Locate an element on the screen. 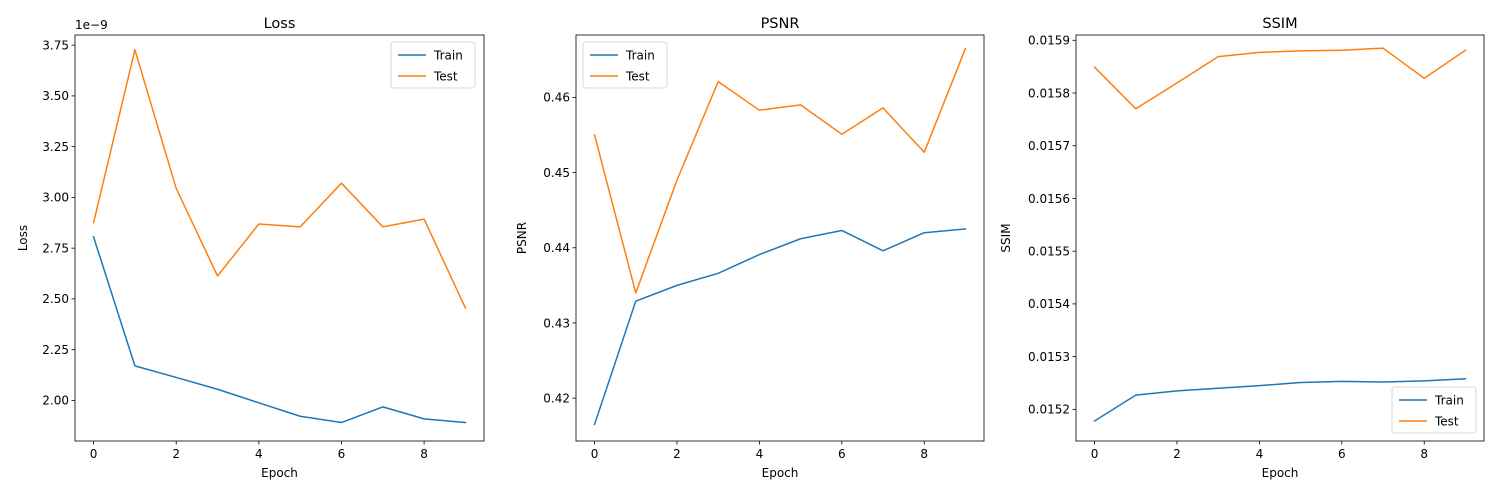 Image resolution: width=1500 pixels, height=504 pixels. y-tick-label: 0.0156 is located at coordinates (1049, 199).